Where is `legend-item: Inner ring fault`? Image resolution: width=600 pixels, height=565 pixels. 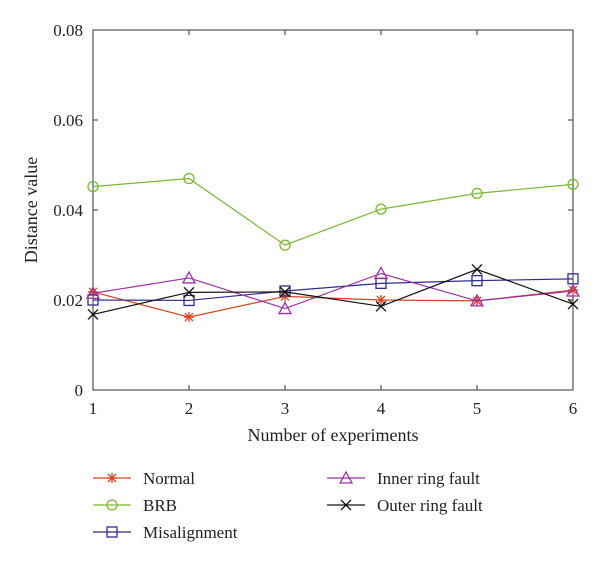
legend-item: Inner ring fault is located at coordinates (403, 478).